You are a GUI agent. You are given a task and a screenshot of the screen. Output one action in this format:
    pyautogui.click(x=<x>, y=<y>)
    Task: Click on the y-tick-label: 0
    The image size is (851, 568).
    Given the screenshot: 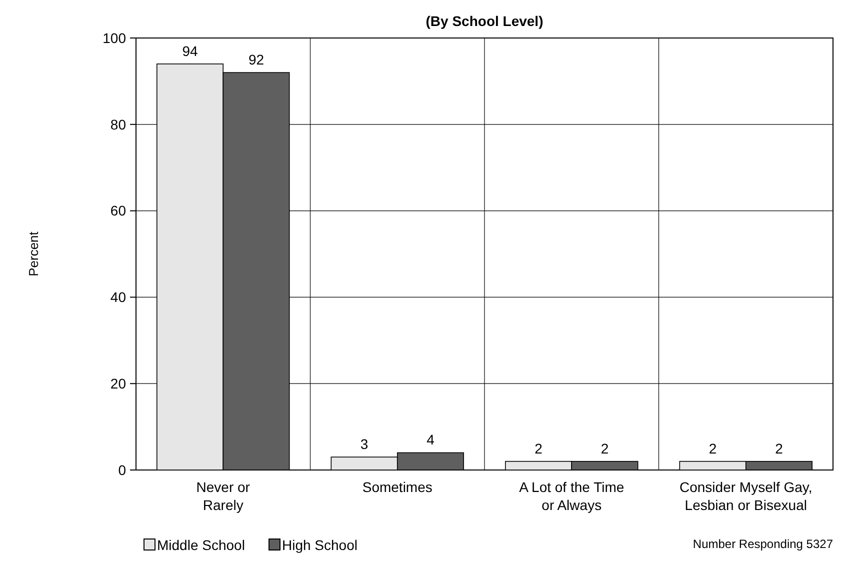 What is the action you would take?
    pyautogui.click(x=122, y=470)
    